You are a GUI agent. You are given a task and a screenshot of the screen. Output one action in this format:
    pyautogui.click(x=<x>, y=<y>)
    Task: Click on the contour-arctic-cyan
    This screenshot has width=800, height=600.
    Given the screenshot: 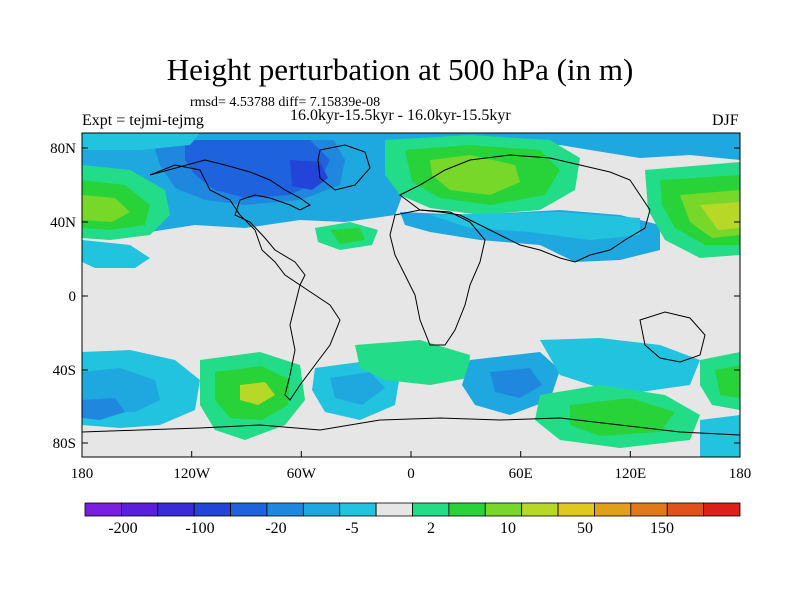 What is the action you would take?
    pyautogui.click(x=141, y=141)
    